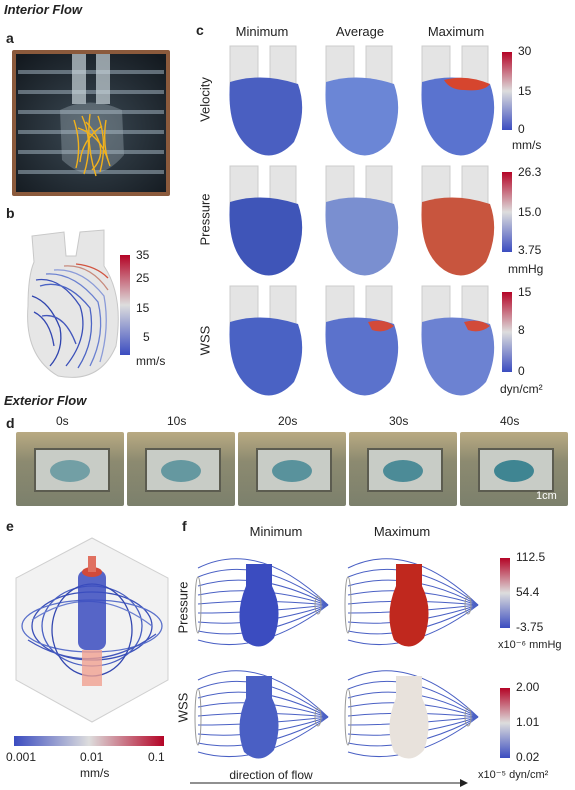 The height and width of the screenshot is (790, 575). I want to click on panel-b-tick: 5, so click(146, 337).